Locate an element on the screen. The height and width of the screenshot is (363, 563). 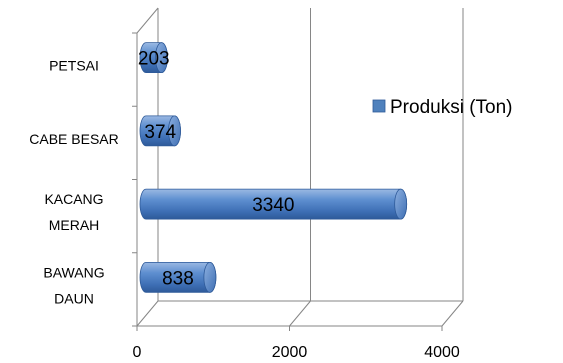
floor-gridline-2000 is located at coordinates (300, 313).